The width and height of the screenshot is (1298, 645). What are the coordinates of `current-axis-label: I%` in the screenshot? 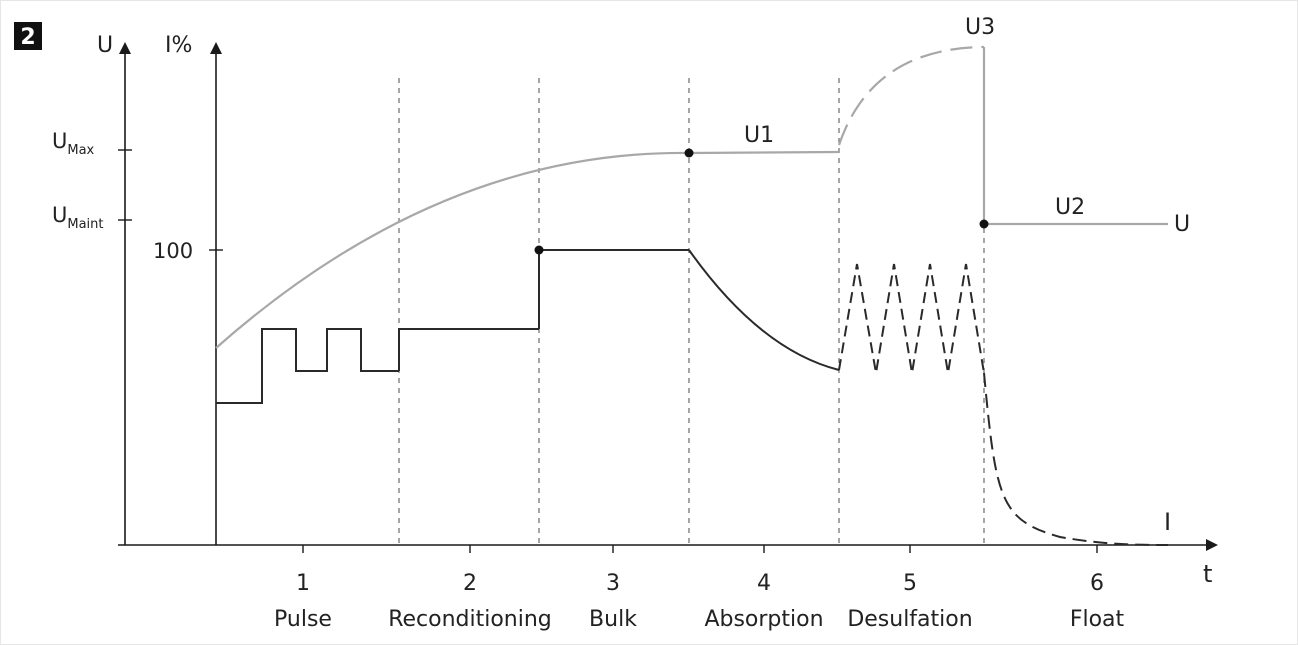 It's located at (178, 45).